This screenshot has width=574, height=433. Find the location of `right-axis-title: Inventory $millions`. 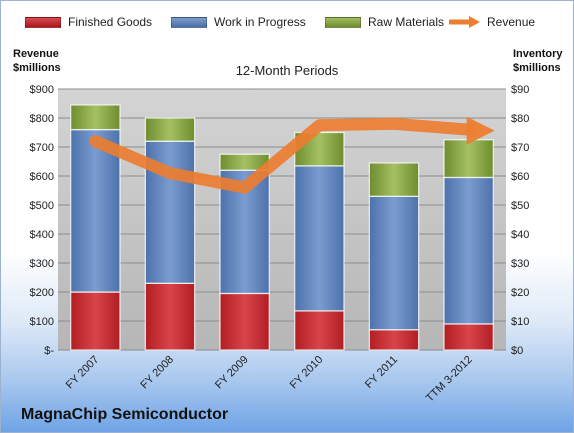

right-axis-title: Inventory $millions is located at coordinates (538, 61).